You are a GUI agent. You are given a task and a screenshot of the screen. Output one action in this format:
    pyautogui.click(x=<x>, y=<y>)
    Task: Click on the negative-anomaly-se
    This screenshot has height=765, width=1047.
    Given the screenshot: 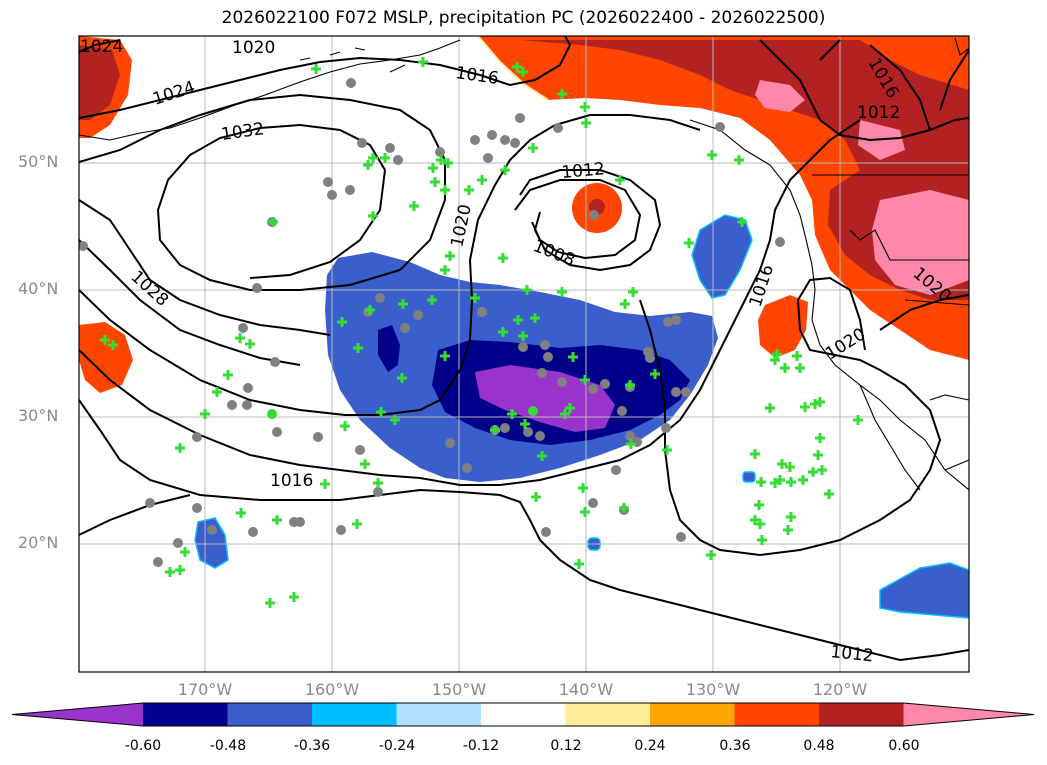 What is the action you would take?
    pyautogui.click(x=924, y=590)
    